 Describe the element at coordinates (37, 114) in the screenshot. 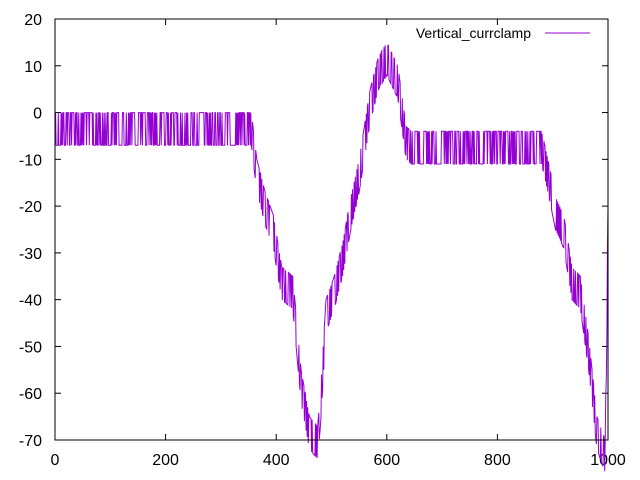

I see `y-tick-label: 0` at that location.